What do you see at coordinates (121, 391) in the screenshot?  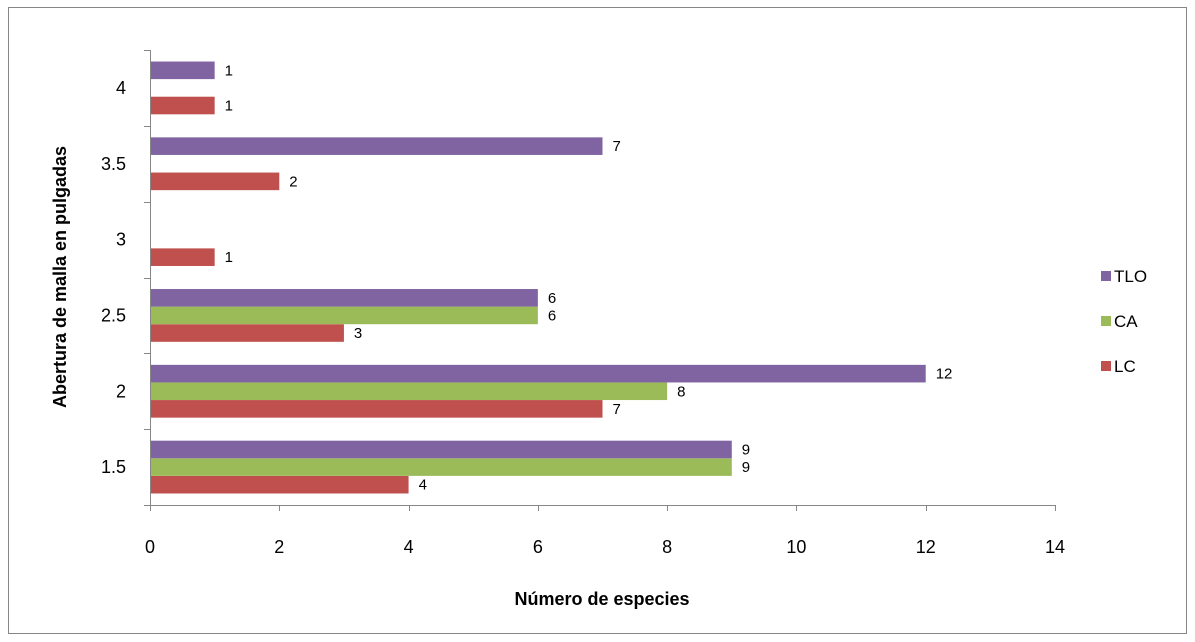 I see `y-tick-label-2: 2` at bounding box center [121, 391].